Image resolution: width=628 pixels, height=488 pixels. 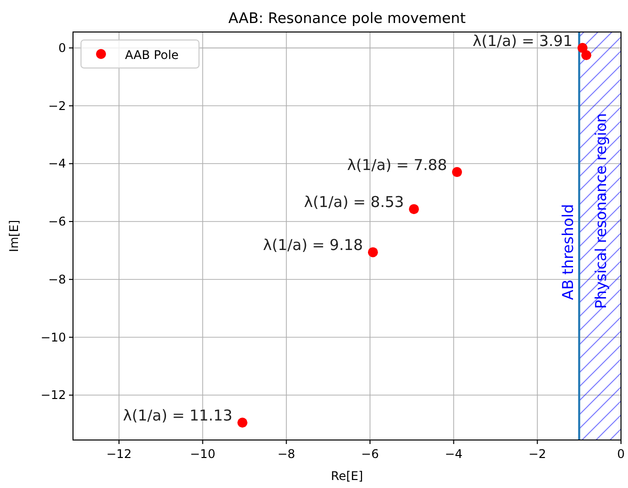 I want to click on annotation: λ(1/a) = 11.13, so click(x=177, y=415).